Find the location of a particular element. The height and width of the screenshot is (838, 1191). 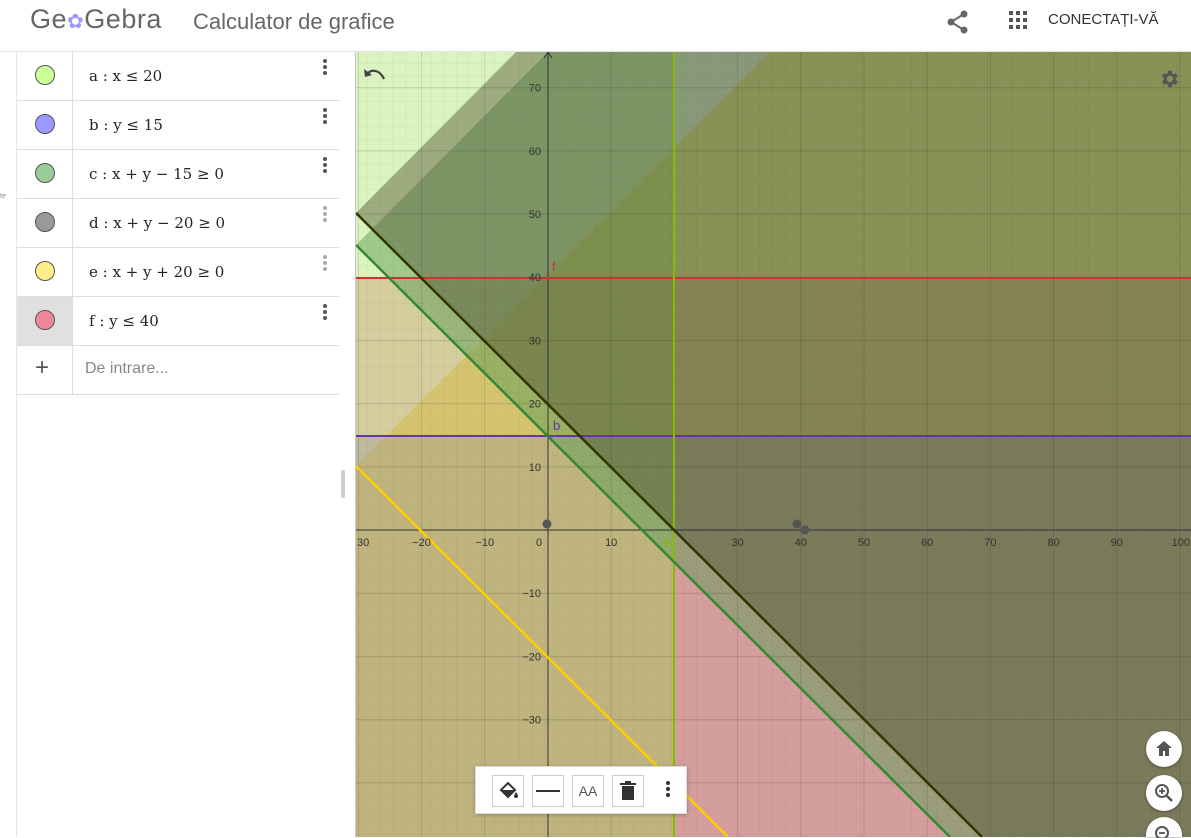

algebra-item-a: a : x ≤ 20 is located at coordinates (178, 76).